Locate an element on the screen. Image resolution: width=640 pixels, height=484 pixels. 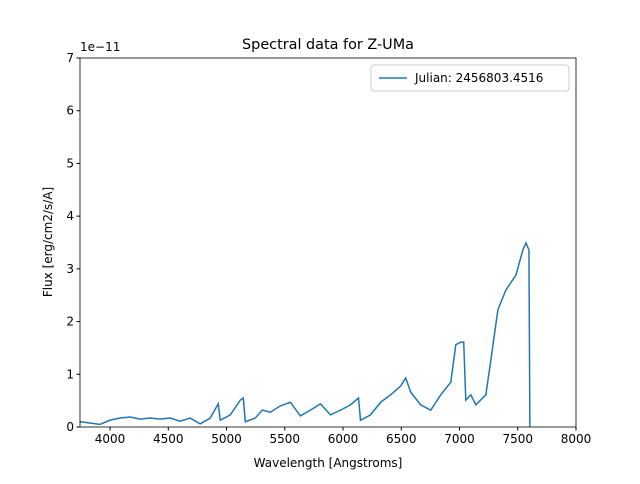
x-tick-label: 5500 is located at coordinates (285, 439).